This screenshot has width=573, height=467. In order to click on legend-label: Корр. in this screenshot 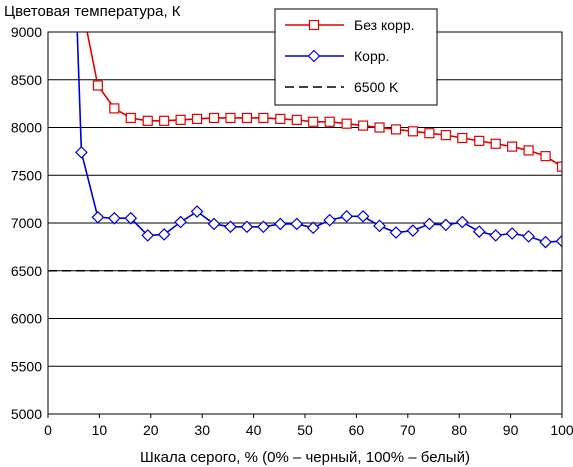, I will do `click(371, 56)`.